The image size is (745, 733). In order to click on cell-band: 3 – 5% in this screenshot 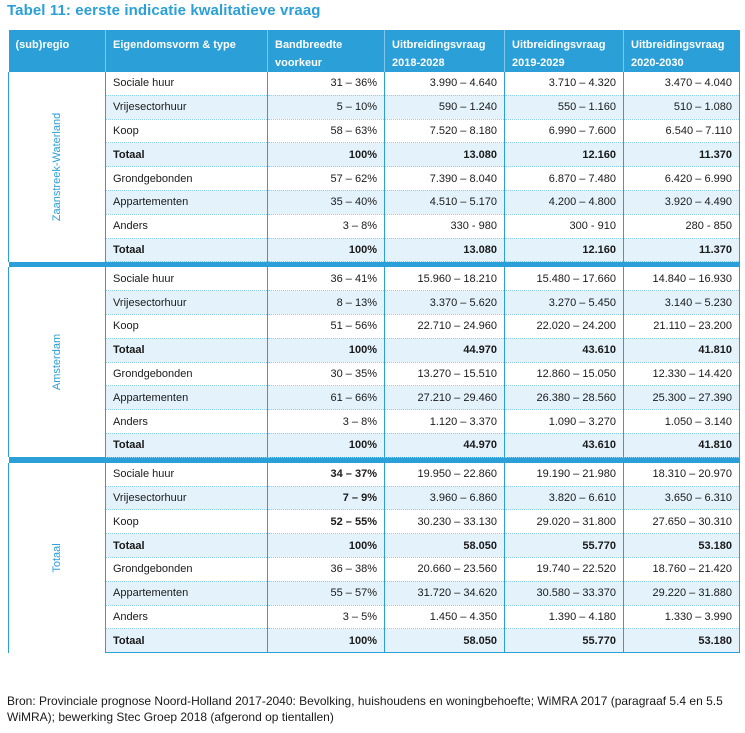, I will do `click(326, 617)`.